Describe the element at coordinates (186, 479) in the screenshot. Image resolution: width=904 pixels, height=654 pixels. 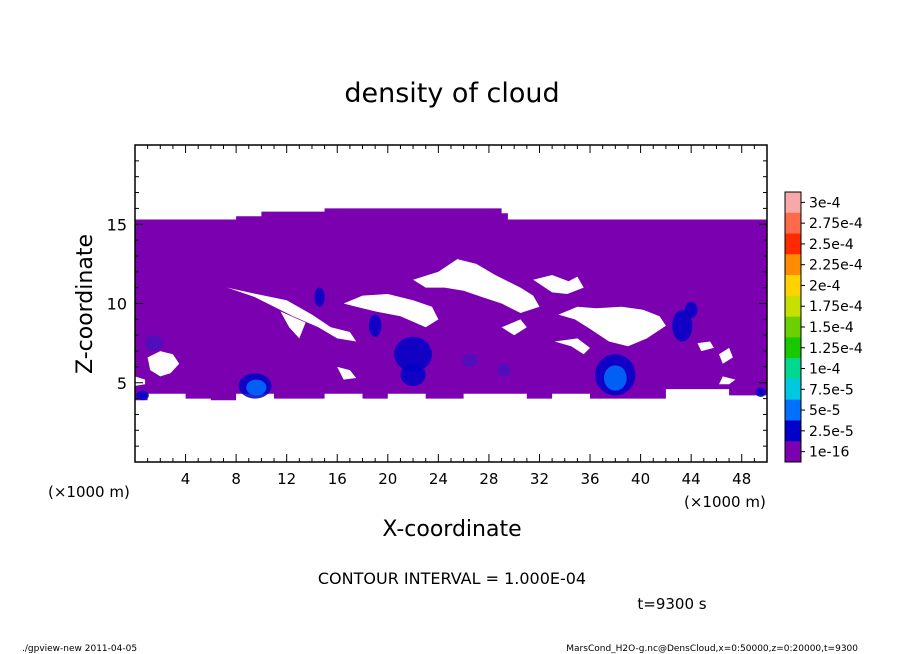
I see `x-tick-label: 4` at that location.